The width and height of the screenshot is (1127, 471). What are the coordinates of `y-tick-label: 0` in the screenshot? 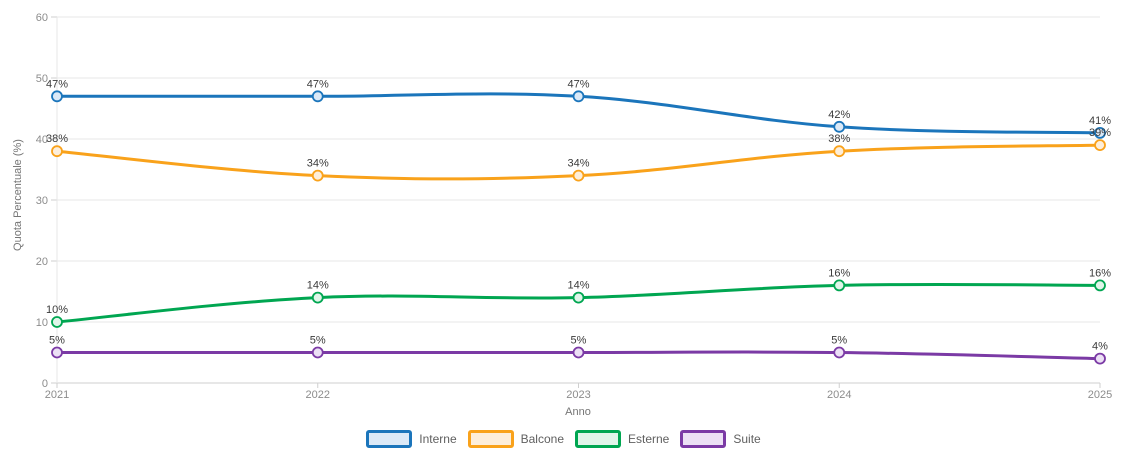 It's located at (45, 384).